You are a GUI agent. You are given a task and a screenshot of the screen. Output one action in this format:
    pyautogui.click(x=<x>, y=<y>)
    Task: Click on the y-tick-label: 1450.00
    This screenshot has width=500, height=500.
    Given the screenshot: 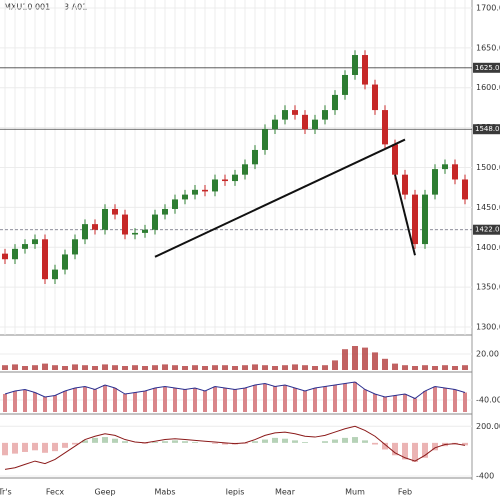 What is the action you would take?
    pyautogui.click(x=488, y=207)
    